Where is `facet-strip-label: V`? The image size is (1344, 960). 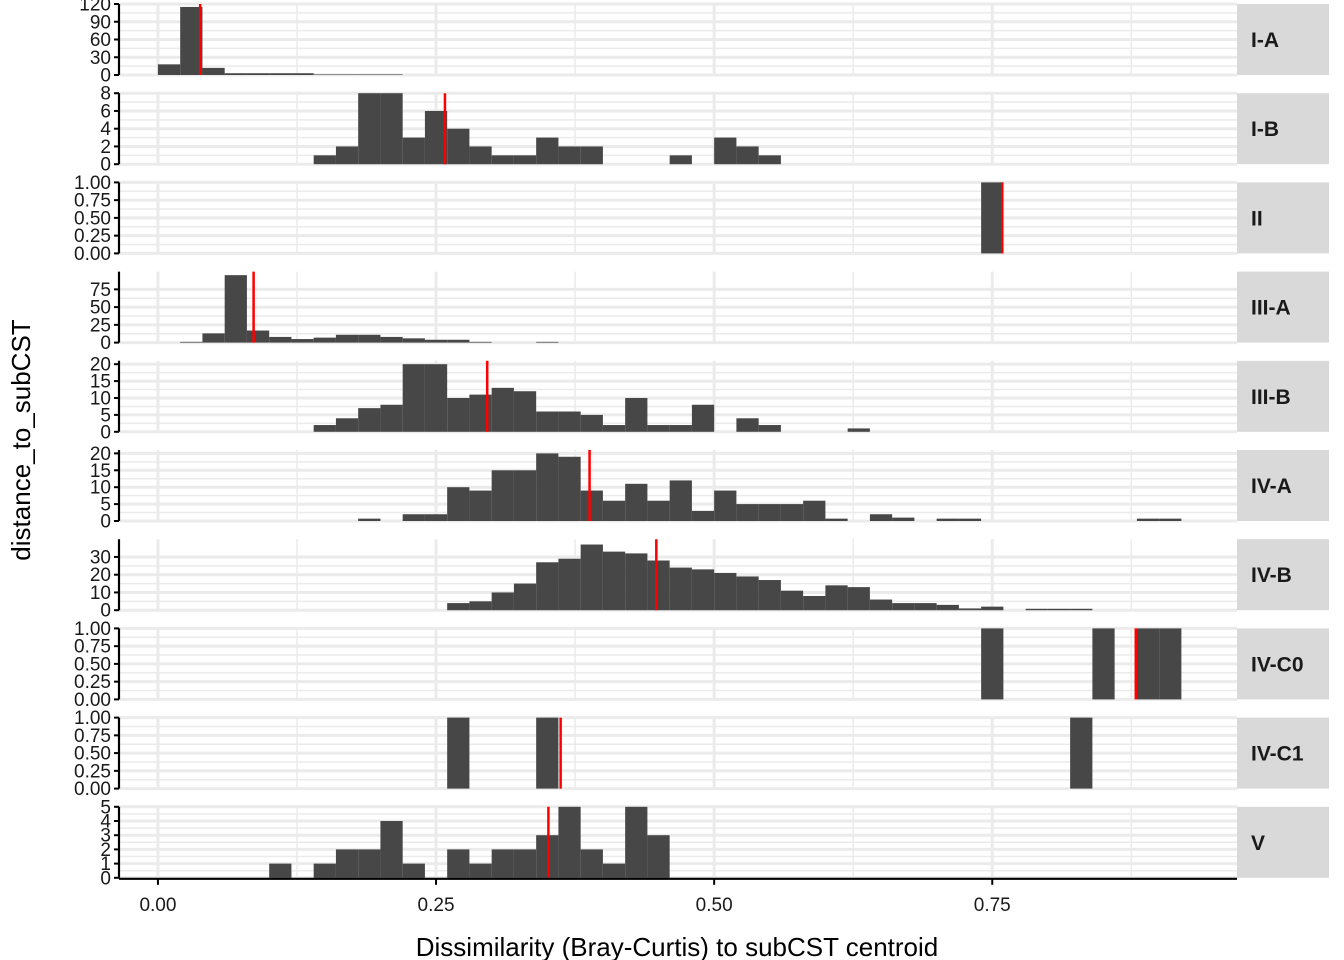
facet-strip-label: V is located at coordinates (1258, 843).